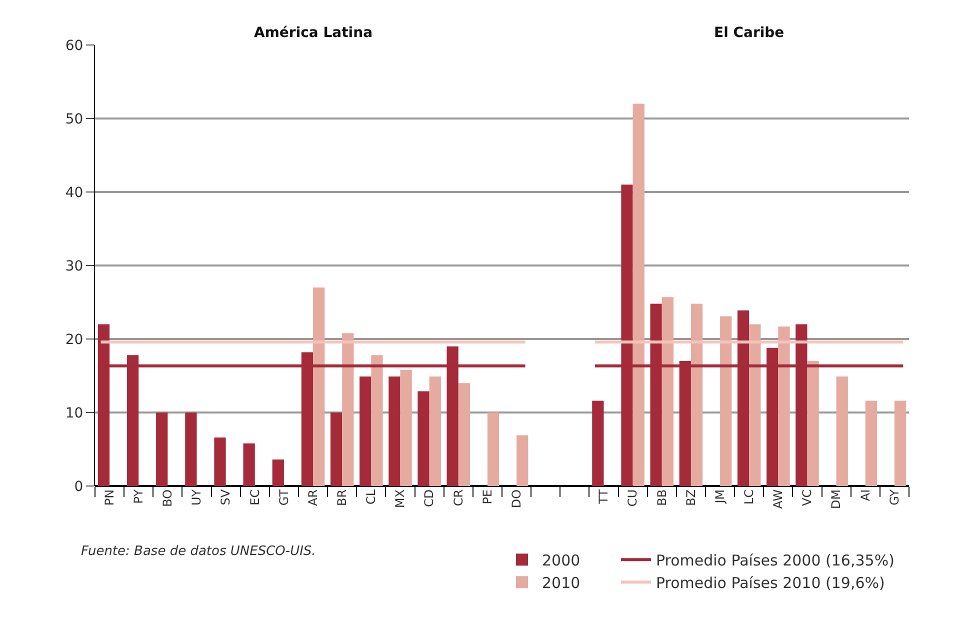 This screenshot has height=626, width=974. Describe the element at coordinates (561, 583) in the screenshot. I see `legend-label: 2010` at that location.